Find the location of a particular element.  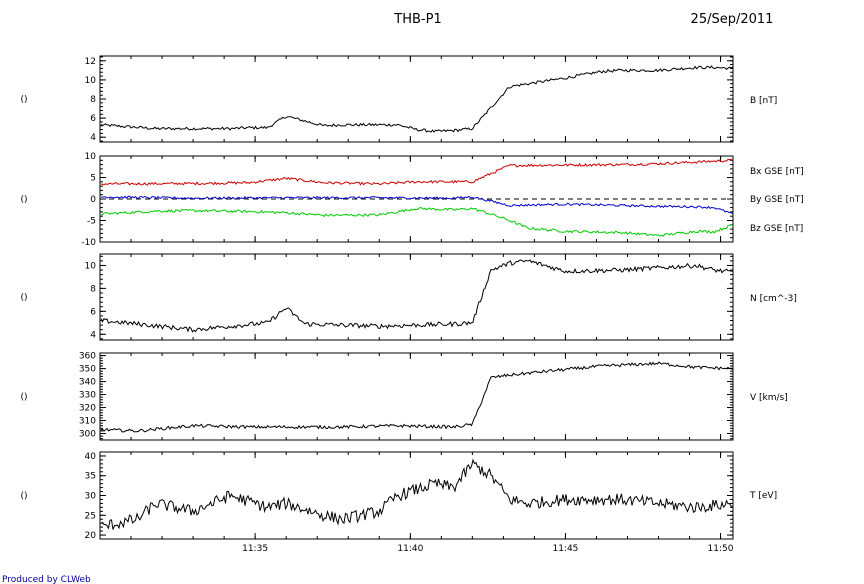

y-tick-label: 20 is located at coordinates (91, 536).